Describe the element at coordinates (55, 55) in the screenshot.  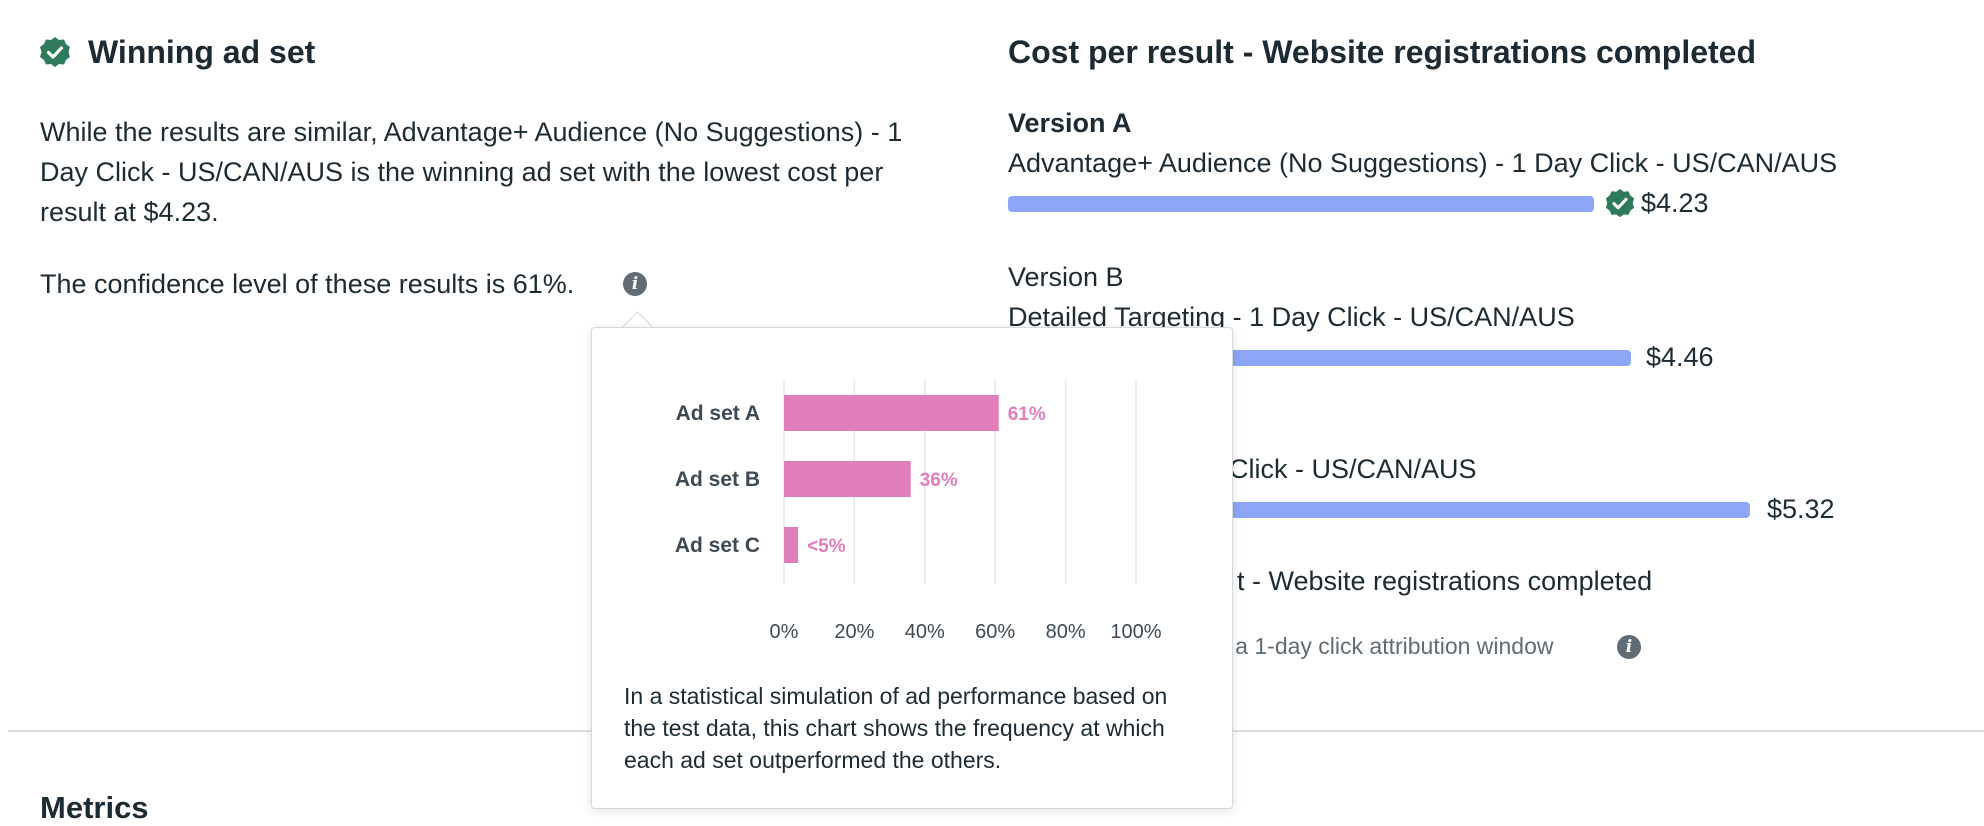
I see `winning-badge-icon` at that location.